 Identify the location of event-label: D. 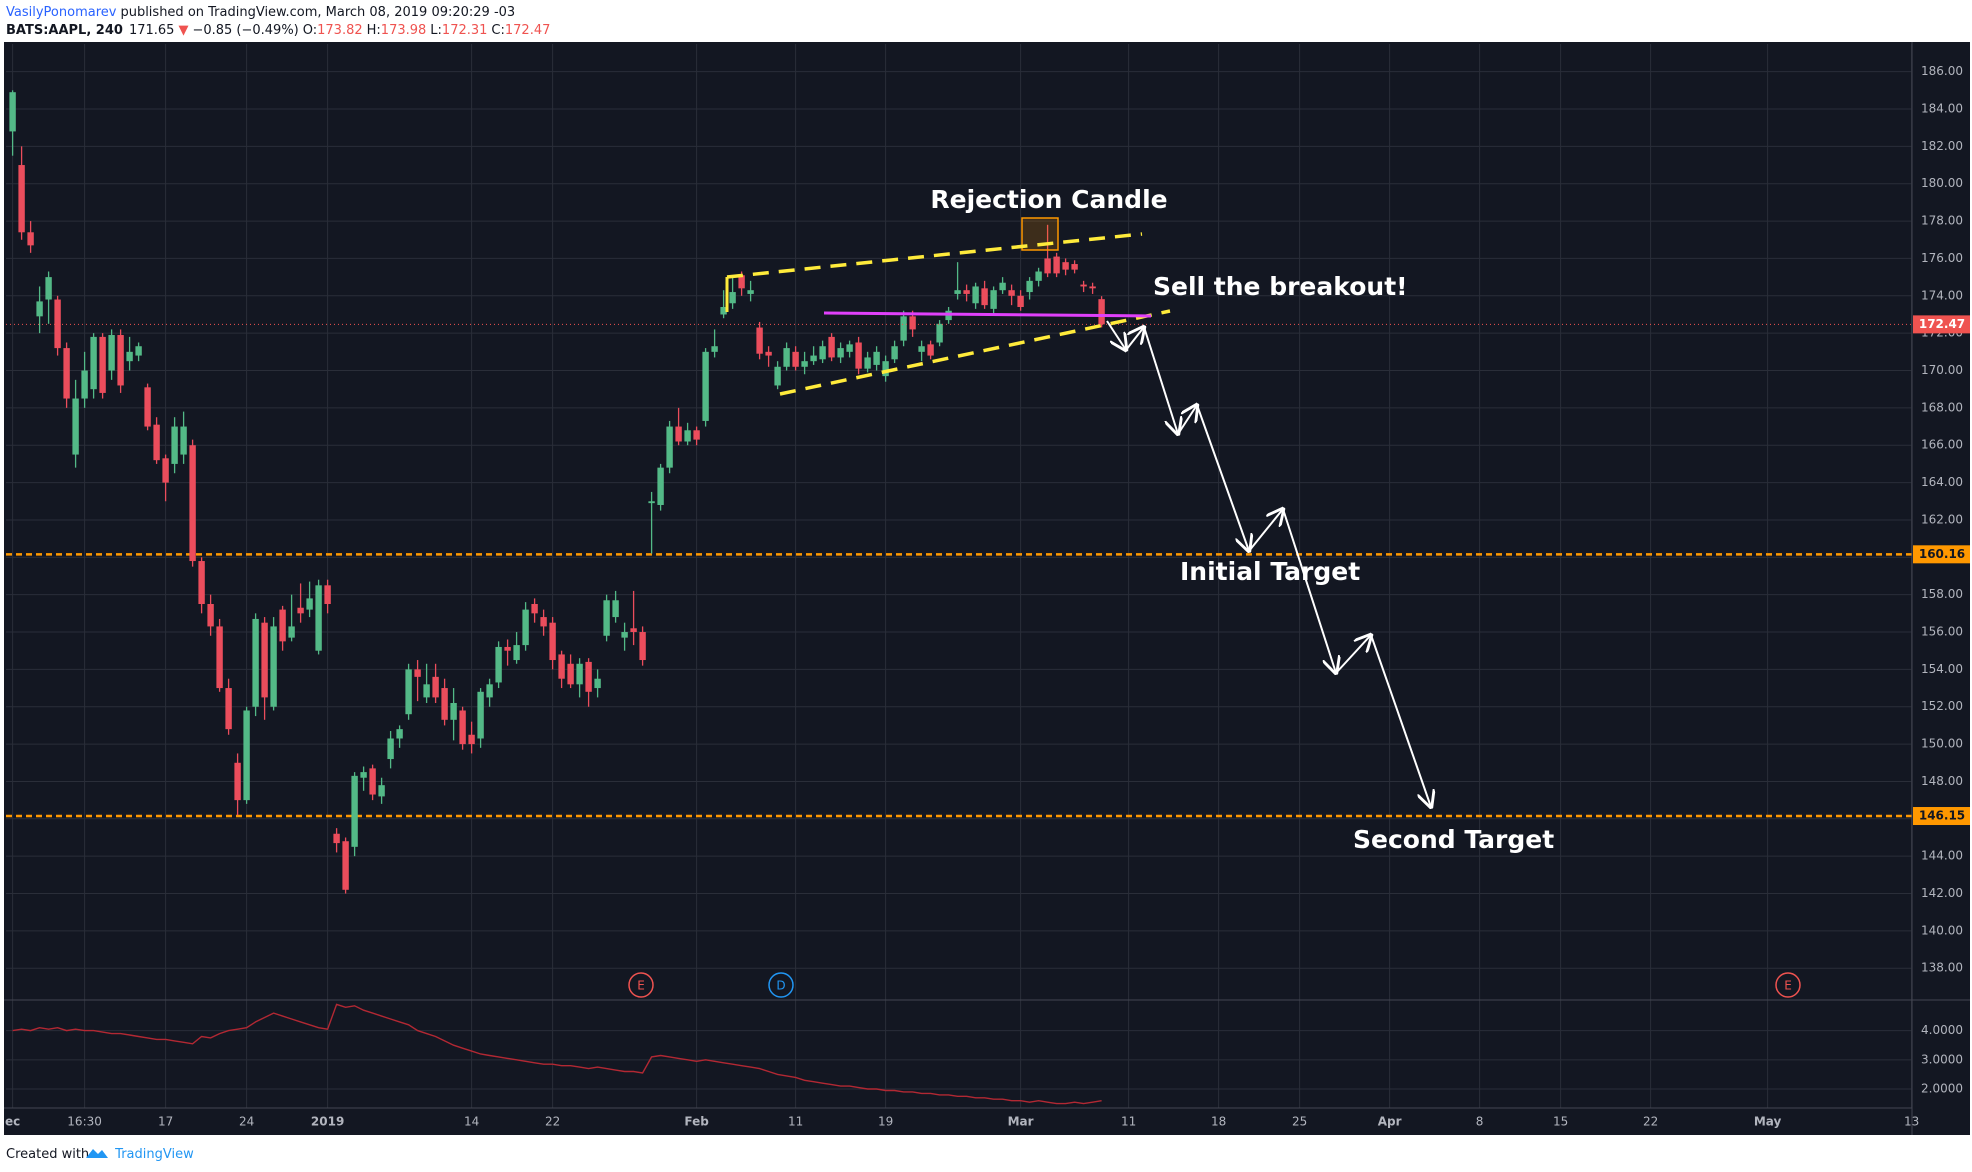
(780, 986).